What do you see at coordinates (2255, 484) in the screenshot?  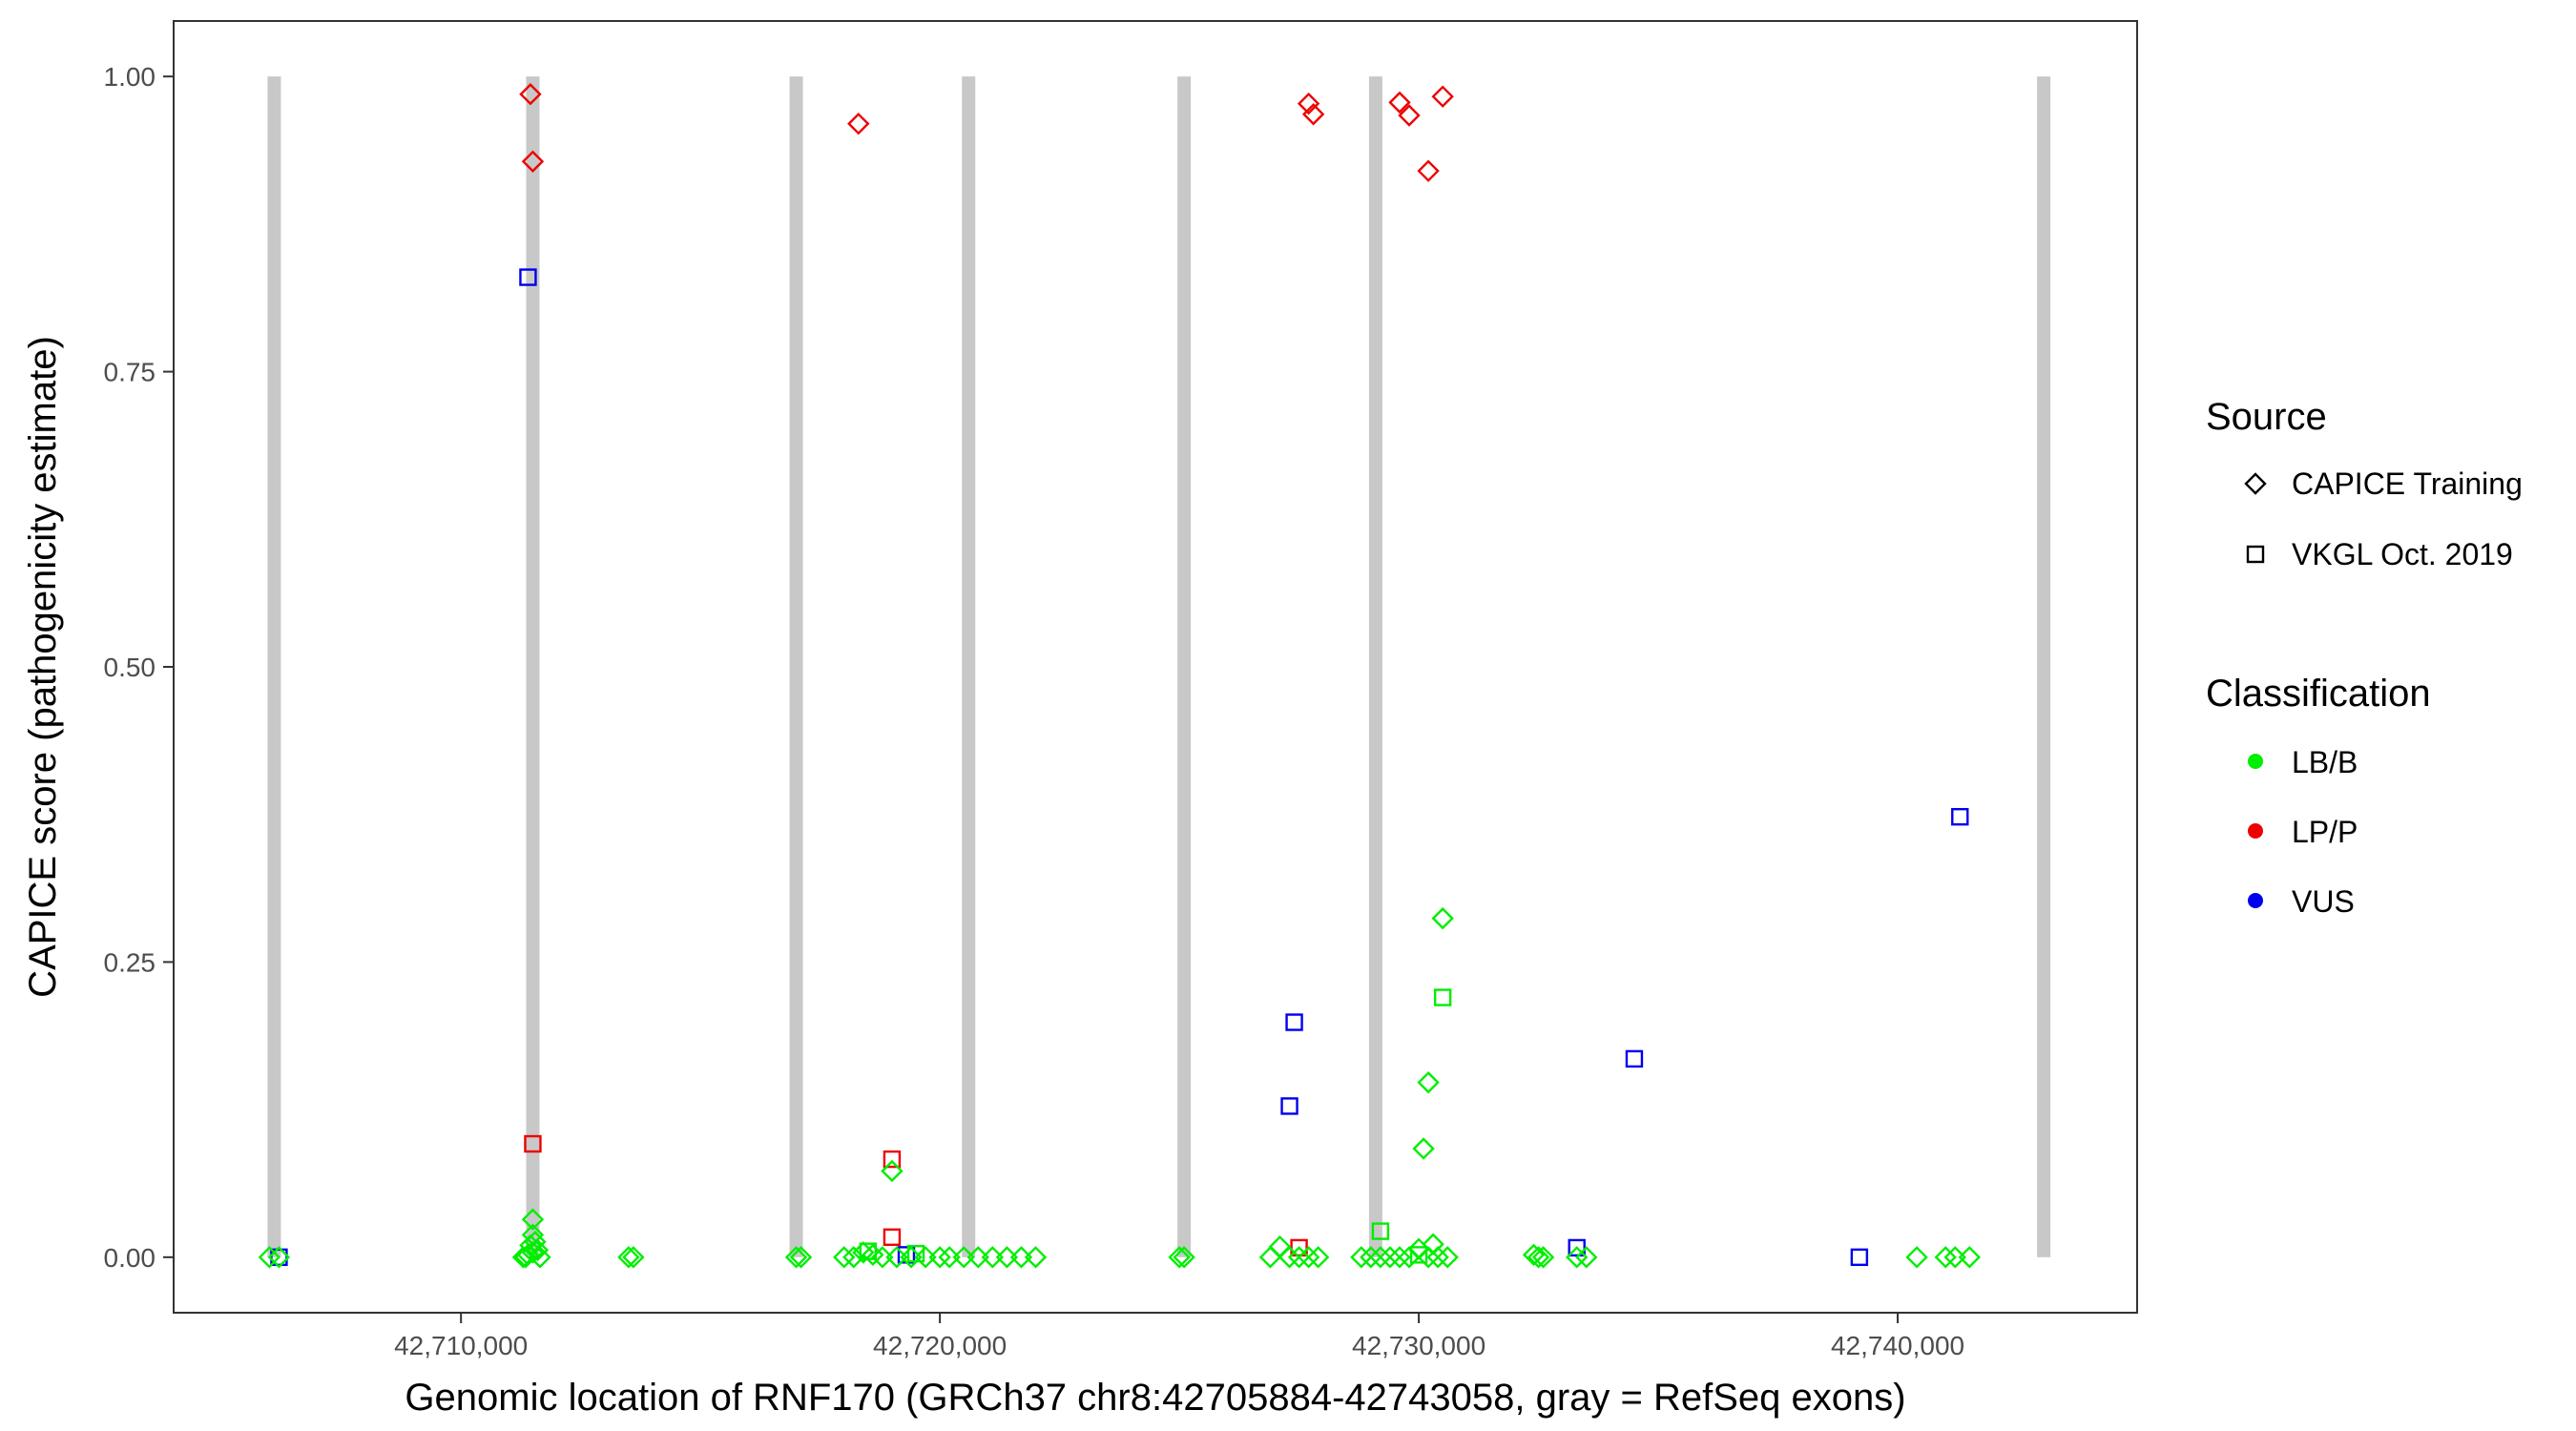 I see `legend-diamond-symbol` at bounding box center [2255, 484].